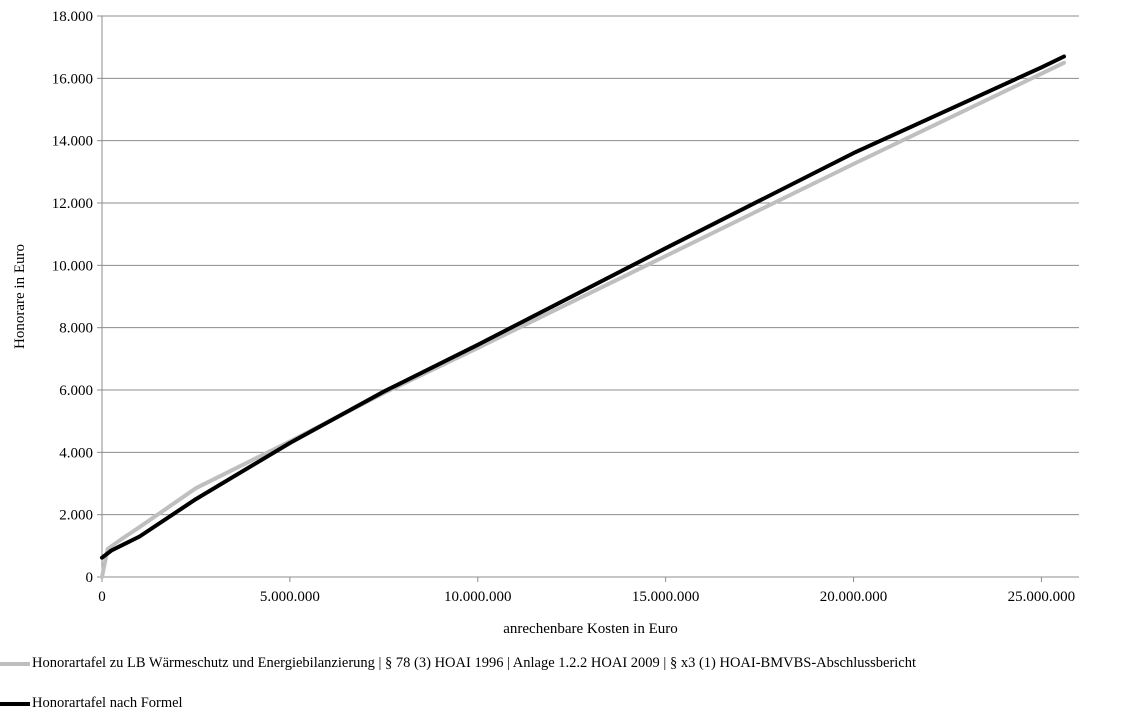 This screenshot has width=1143, height=722. I want to click on y-tick-label: 16.000, so click(72, 79).